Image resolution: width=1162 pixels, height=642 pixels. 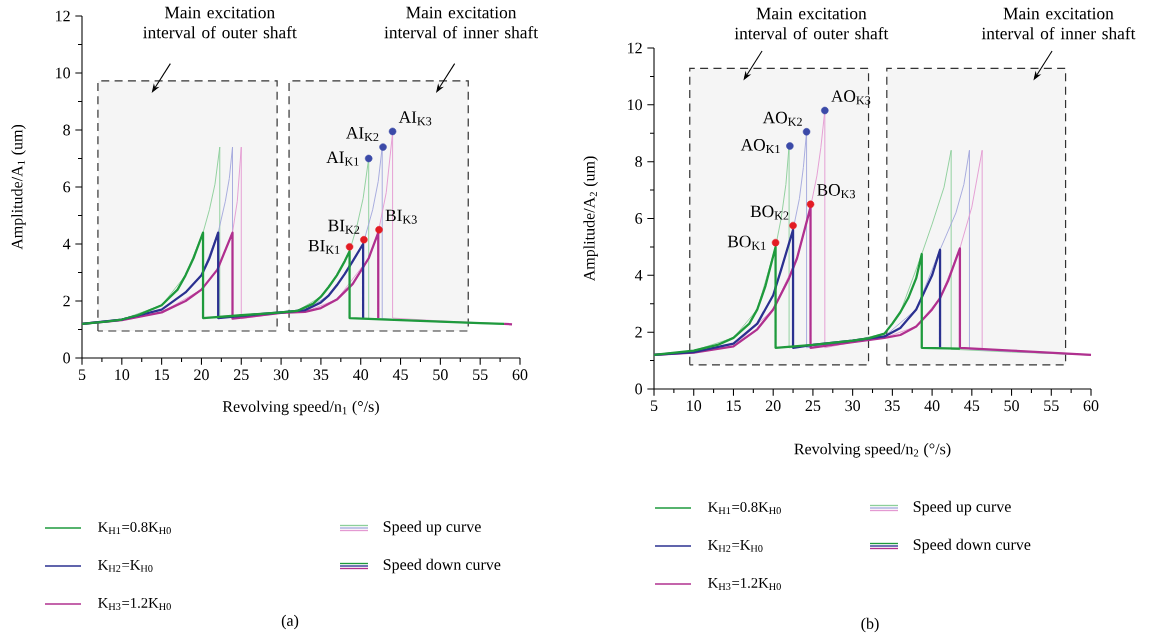 What do you see at coordinates (290, 622) in the screenshot?
I see `text: (a)` at bounding box center [290, 622].